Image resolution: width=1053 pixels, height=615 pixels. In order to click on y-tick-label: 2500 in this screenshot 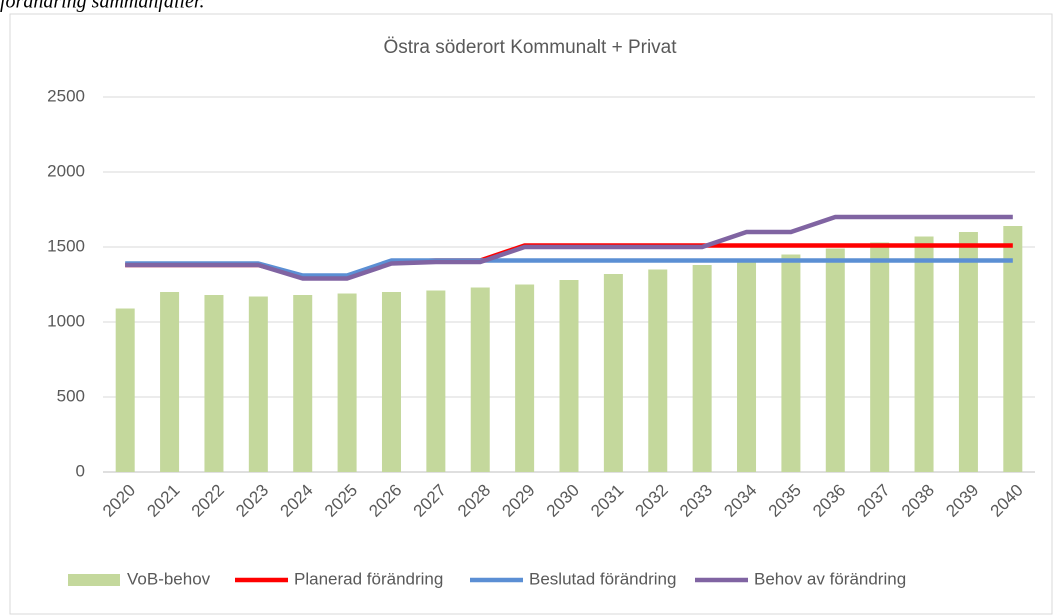, I will do `click(66, 95)`.